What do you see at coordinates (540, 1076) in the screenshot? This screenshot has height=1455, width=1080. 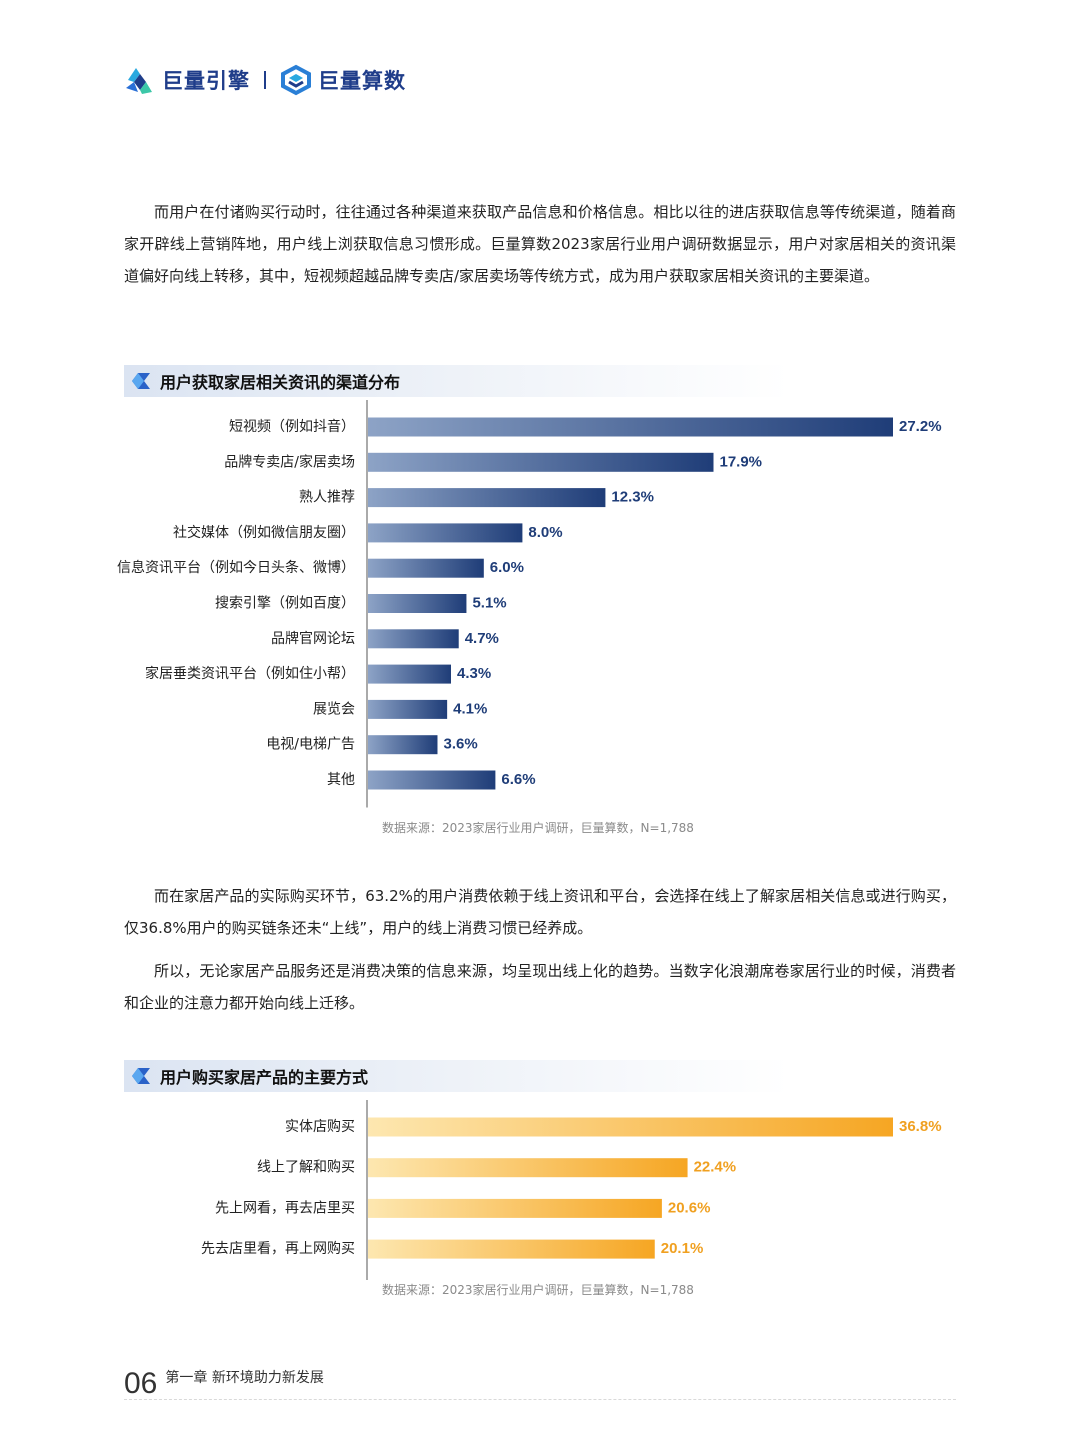 I see `section2-title-bar: 用户购买家居产品的主要方式` at bounding box center [540, 1076].